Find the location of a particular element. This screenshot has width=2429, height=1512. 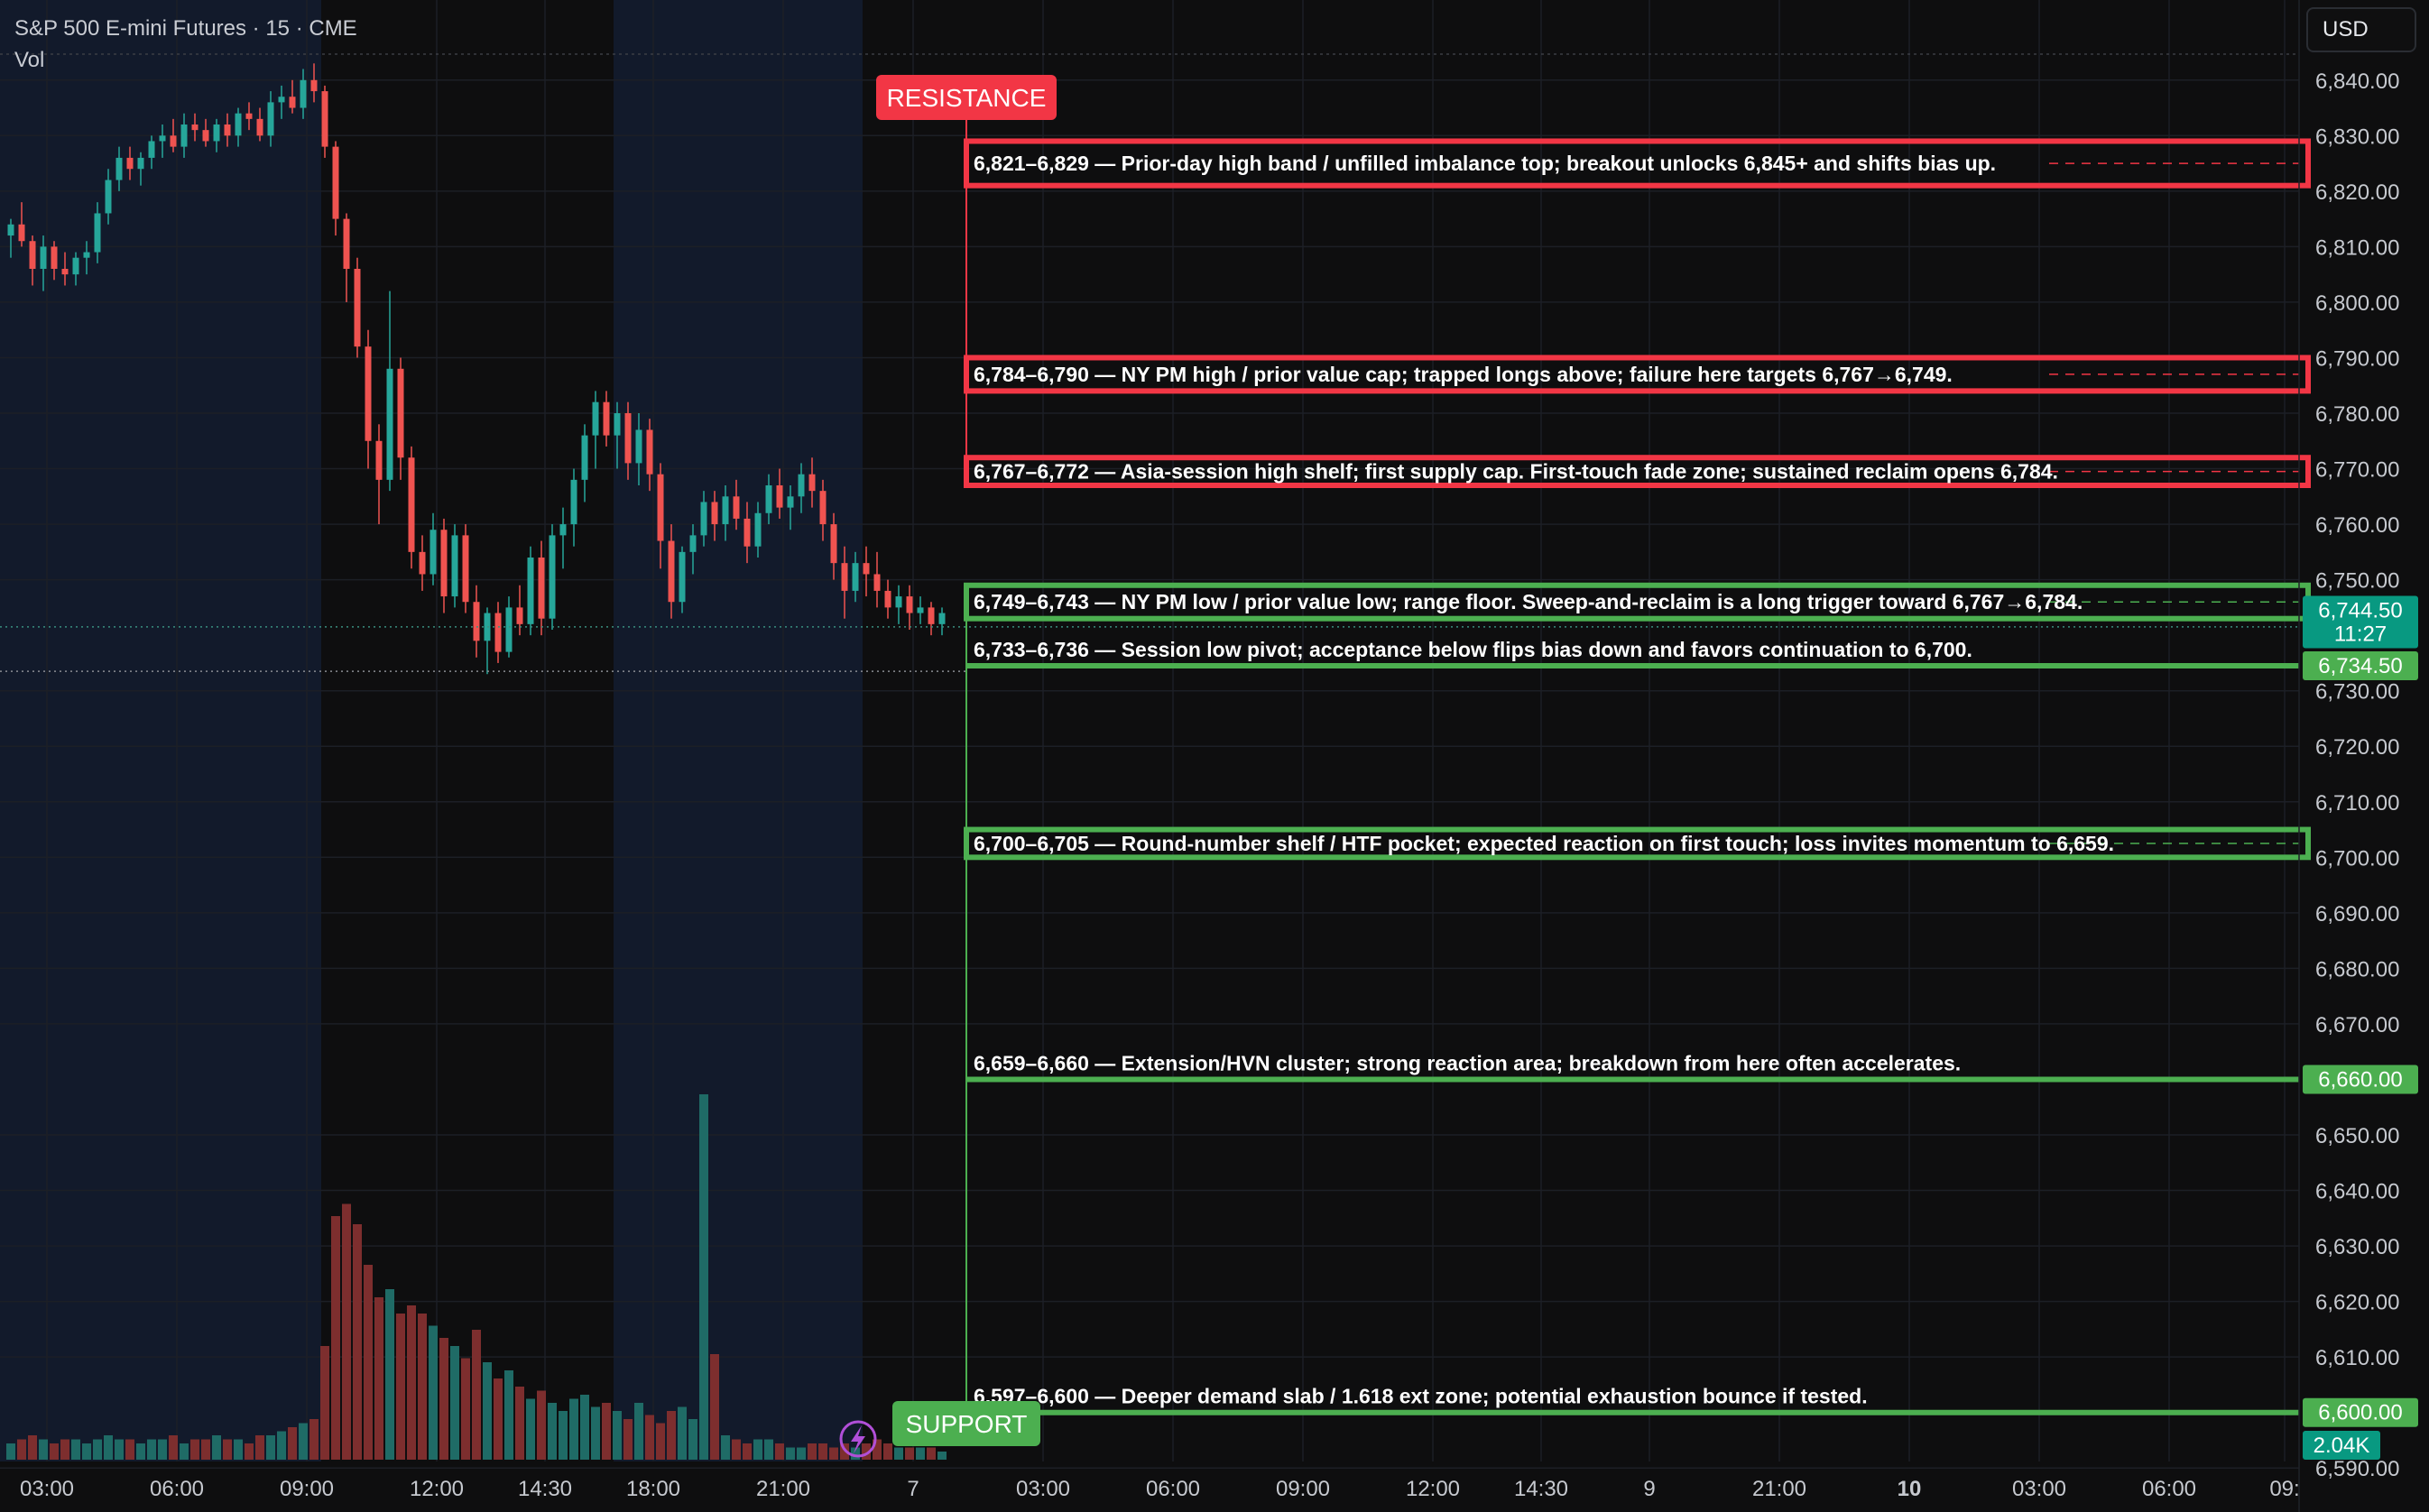

currency-button: USD is located at coordinates (2361, 29).